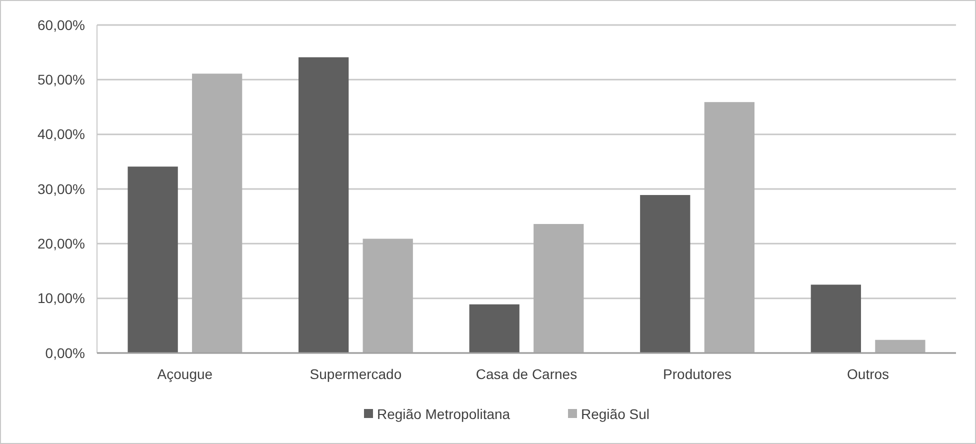  What do you see at coordinates (65, 352) in the screenshot?
I see `y-tick-label: 0,00%` at bounding box center [65, 352].